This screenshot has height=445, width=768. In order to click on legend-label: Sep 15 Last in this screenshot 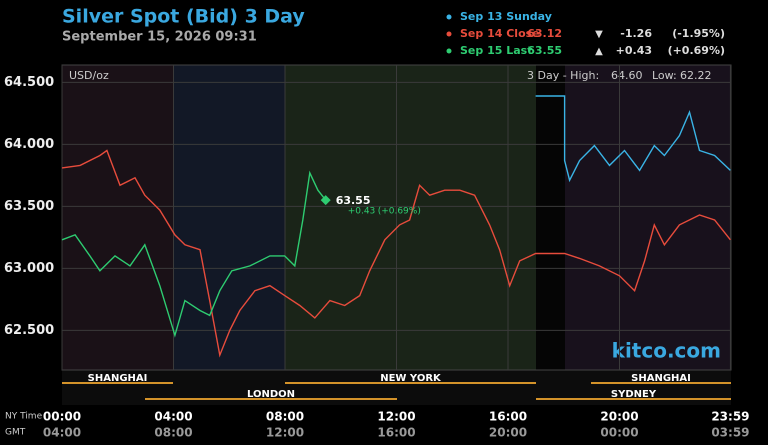, I will do `click(496, 50)`.